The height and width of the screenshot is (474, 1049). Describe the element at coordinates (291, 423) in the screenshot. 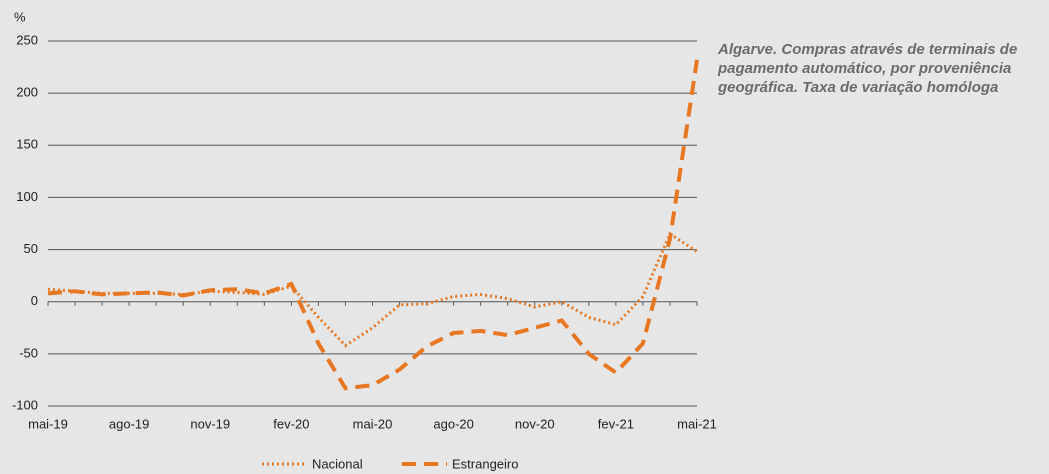

I see `x-tick-label: fev-20` at that location.